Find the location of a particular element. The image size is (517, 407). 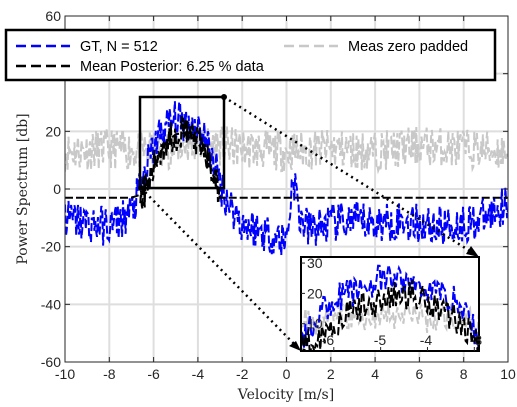

legend-label-measured: Meas zero padded is located at coordinates (408, 47).